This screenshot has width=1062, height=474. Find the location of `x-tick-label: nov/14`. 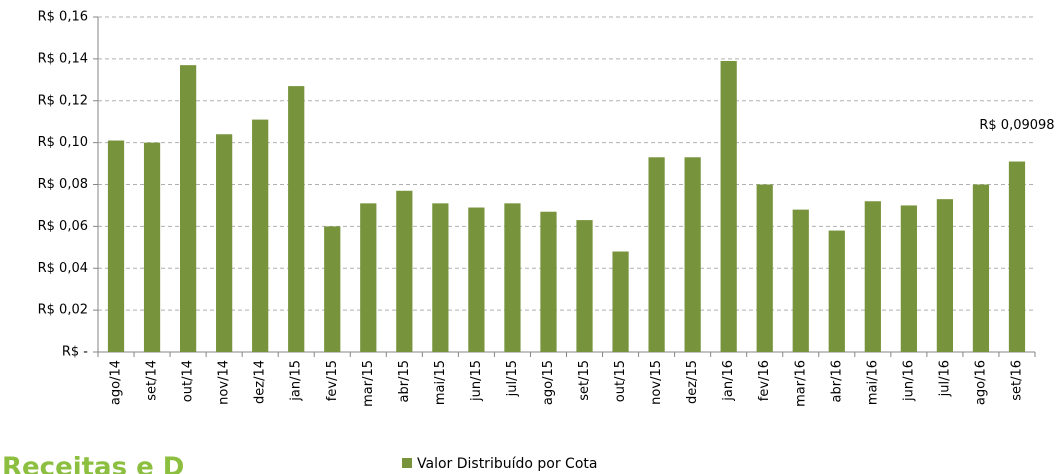

x-tick-label: nov/14 is located at coordinates (224, 382).